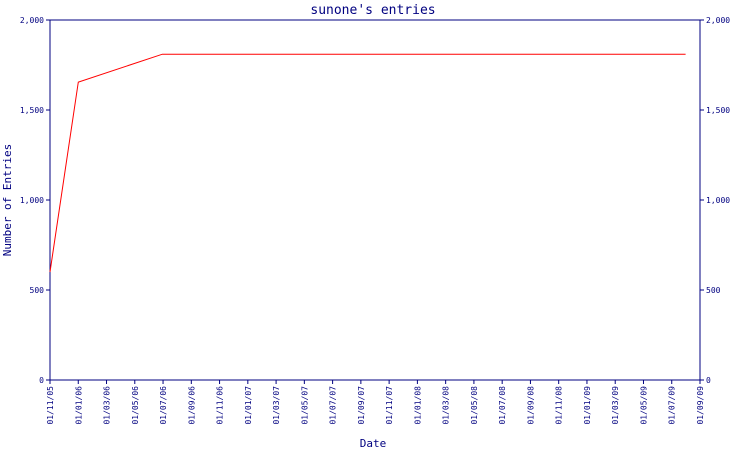  Describe the element at coordinates (559, 405) in the screenshot. I see `x-tick-label: 01/11/08` at that location.